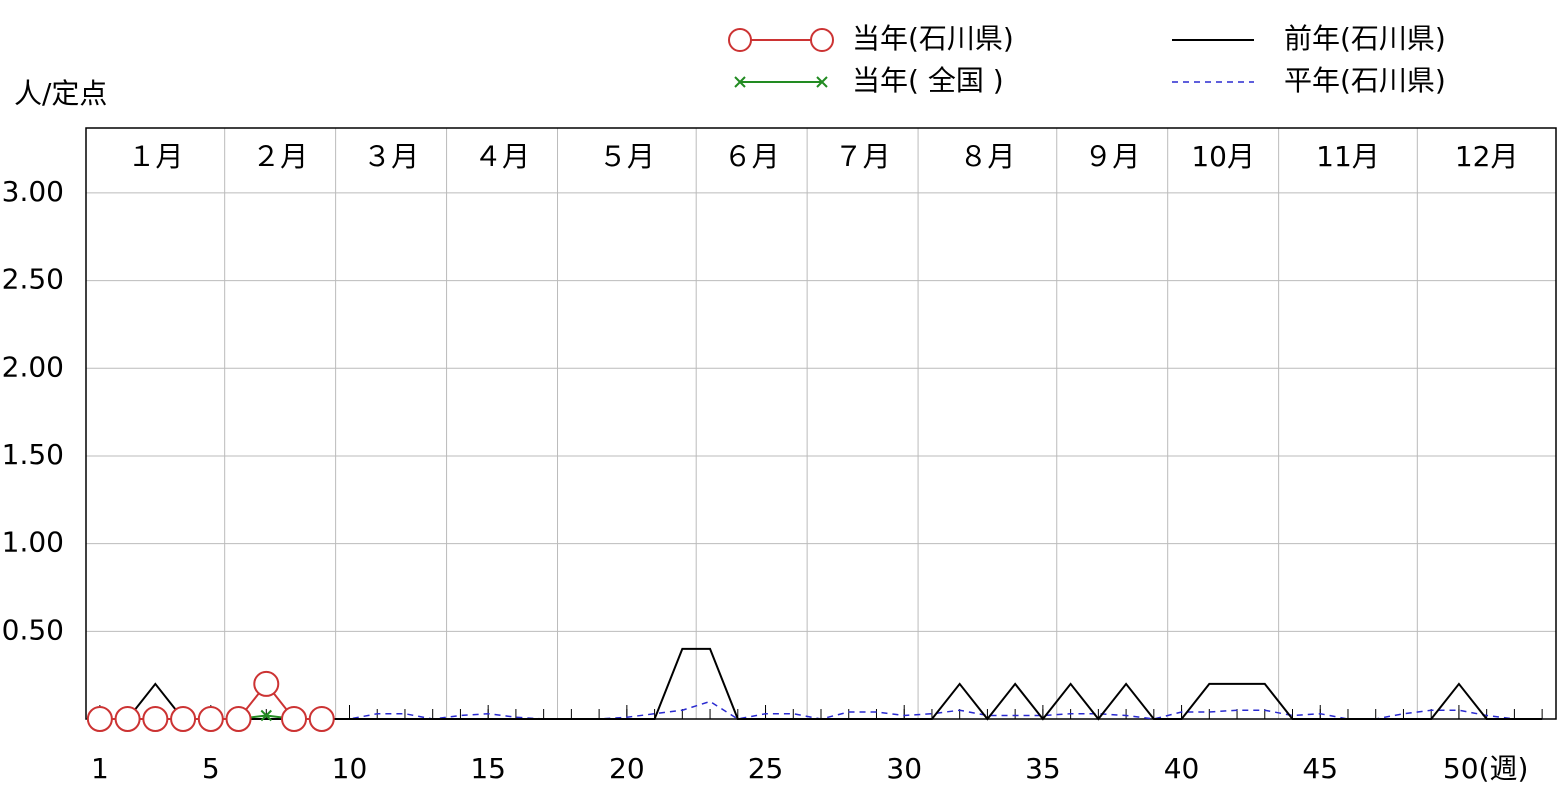 This screenshot has height=794, width=1560. I want to click on y-tick-label: 3.00, so click(33, 191).